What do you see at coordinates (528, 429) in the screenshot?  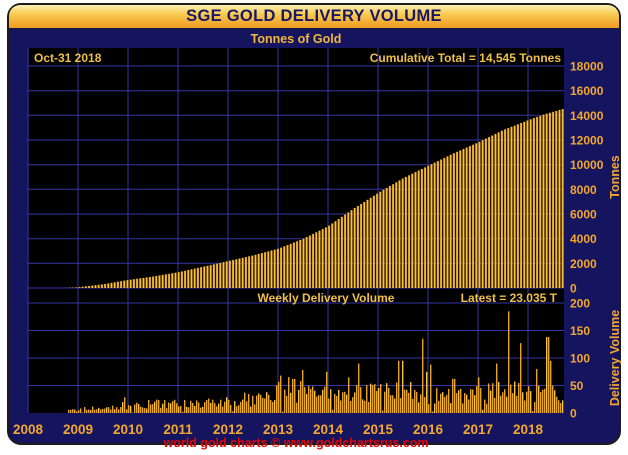 I see `x-tick-label: 2018` at bounding box center [528, 429].